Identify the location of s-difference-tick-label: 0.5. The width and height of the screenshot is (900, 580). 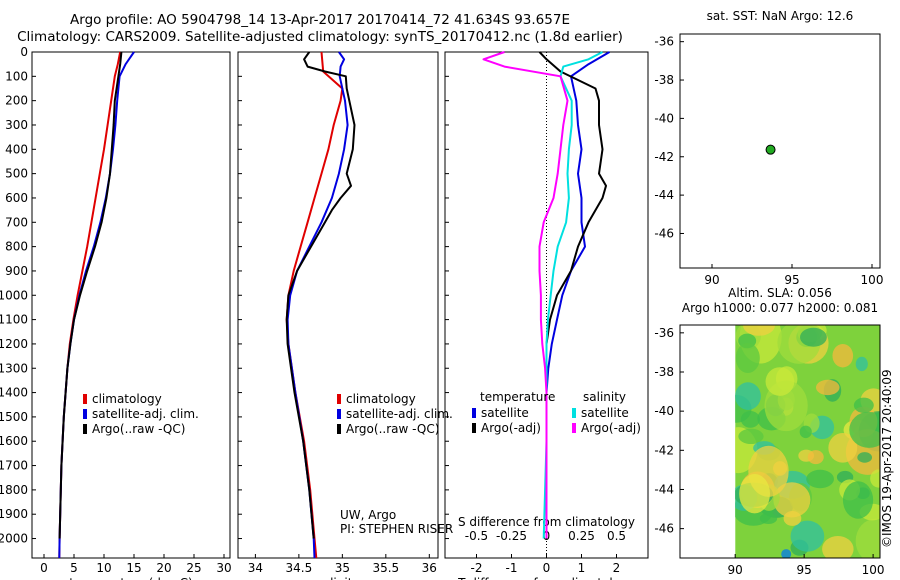
(616, 536).